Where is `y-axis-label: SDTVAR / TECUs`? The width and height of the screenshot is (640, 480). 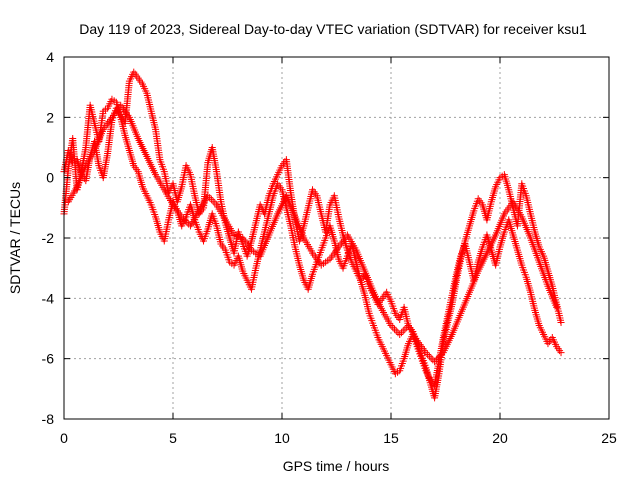
y-axis-label: SDTVAR / TECUs is located at coordinates (15, 238).